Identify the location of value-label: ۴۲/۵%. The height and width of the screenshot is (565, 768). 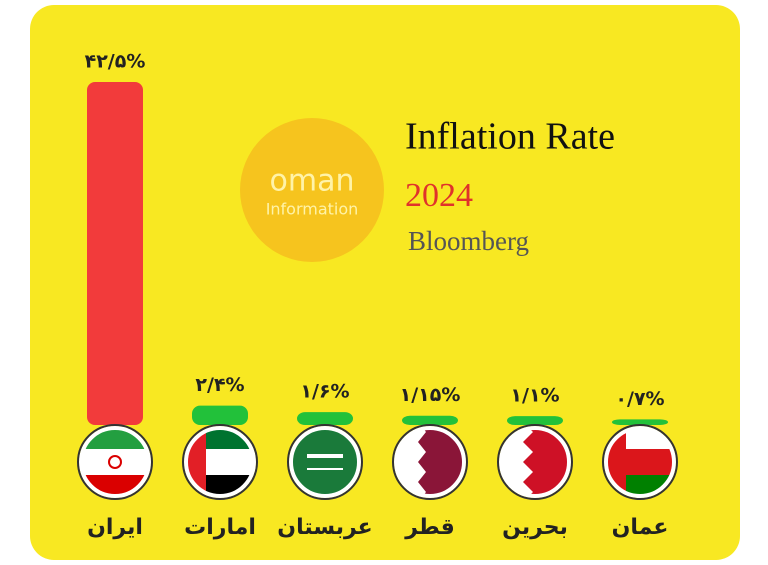
(115, 62).